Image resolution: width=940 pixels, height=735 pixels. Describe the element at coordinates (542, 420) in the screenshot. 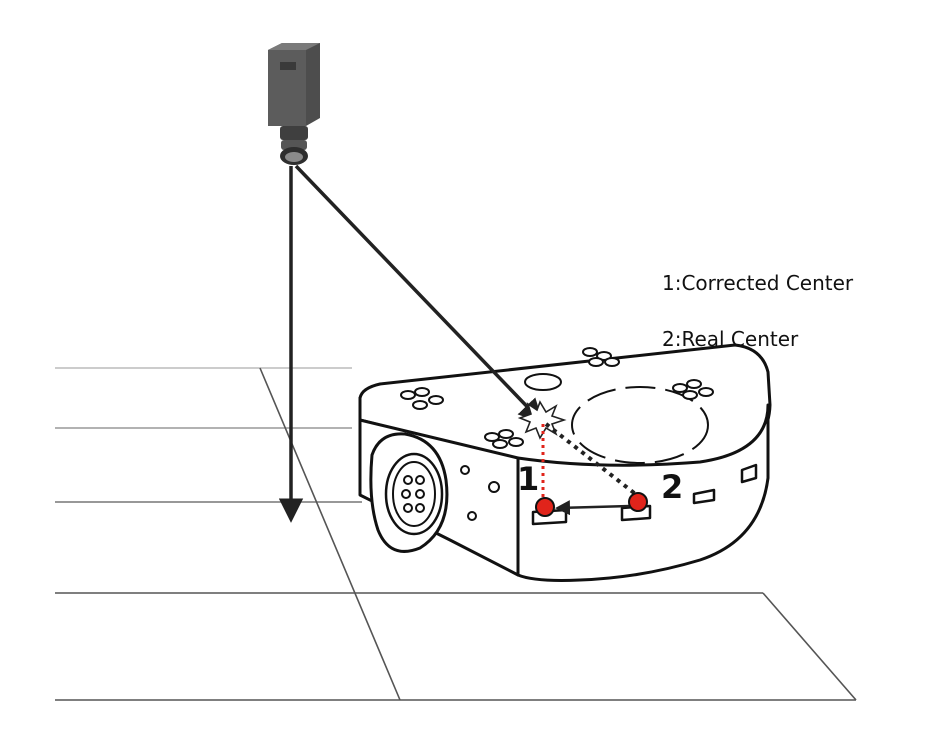

I see `impact-burst-icon` at that location.